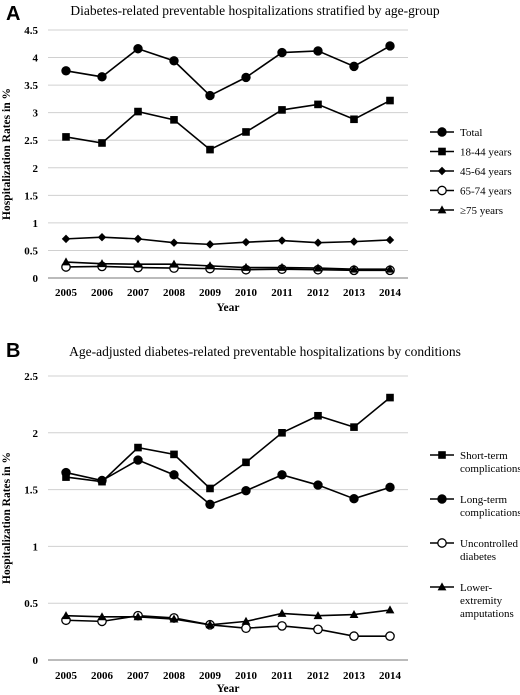 This screenshot has height=695, width=520. Describe the element at coordinates (481, 211) in the screenshot. I see `panel-a-legend-label: ≥75 years` at that location.